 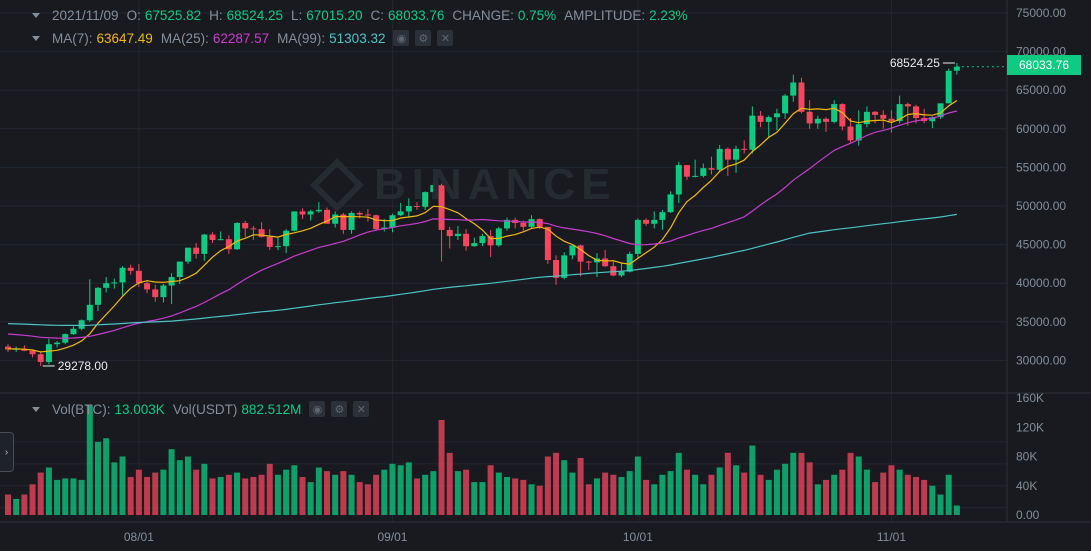 What do you see at coordinates (1028, 515) in the screenshot?
I see `volume-axis-label: 0.00` at bounding box center [1028, 515].